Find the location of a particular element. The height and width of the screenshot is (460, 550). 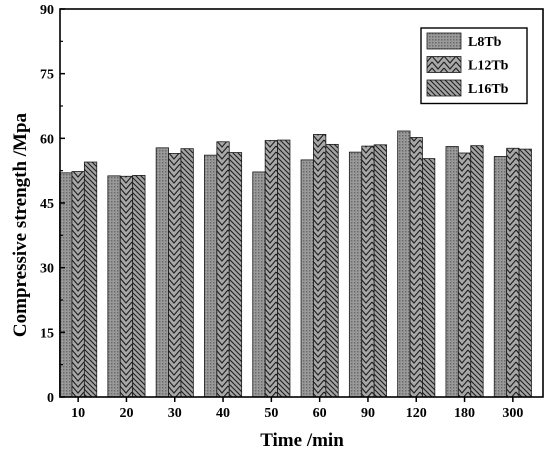

y-tick-label: 60 is located at coordinates (47, 139).